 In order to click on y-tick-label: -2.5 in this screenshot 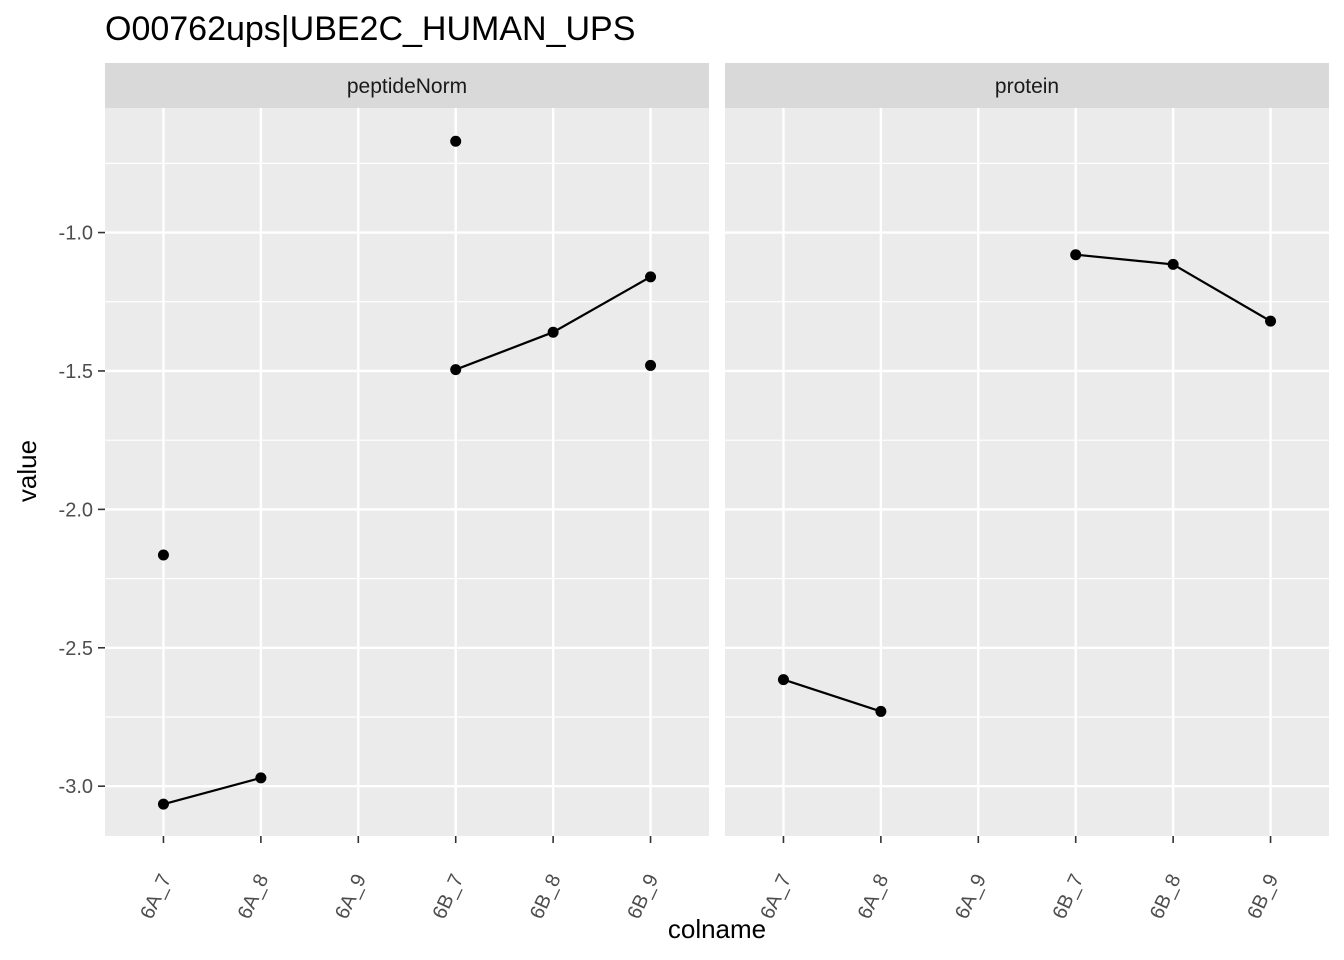, I will do `click(76, 649)`.